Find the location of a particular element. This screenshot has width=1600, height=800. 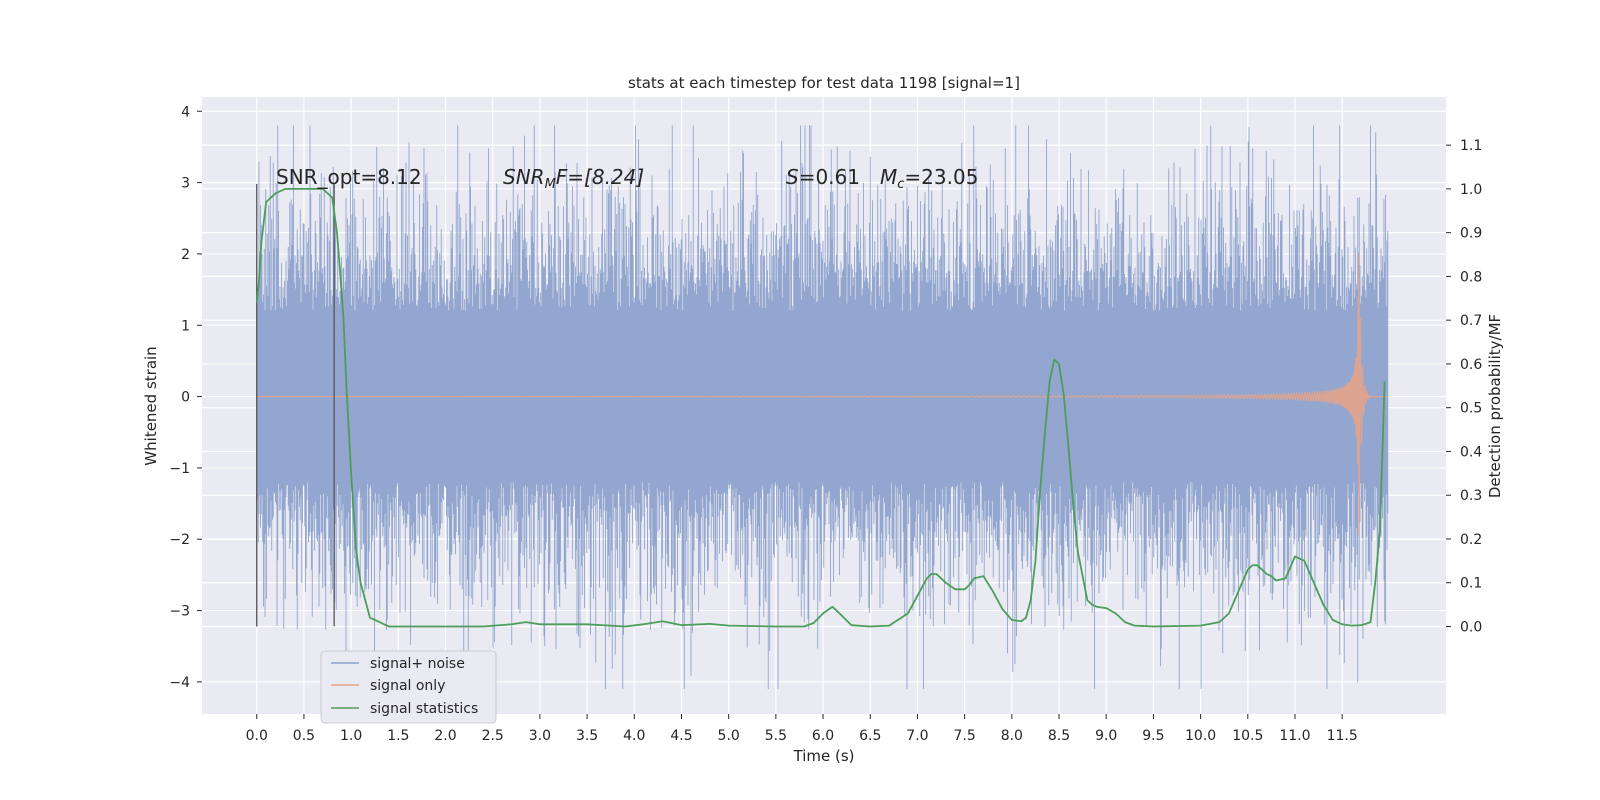

annotation-mc: Mc=23.05 is located at coordinates (929, 178).